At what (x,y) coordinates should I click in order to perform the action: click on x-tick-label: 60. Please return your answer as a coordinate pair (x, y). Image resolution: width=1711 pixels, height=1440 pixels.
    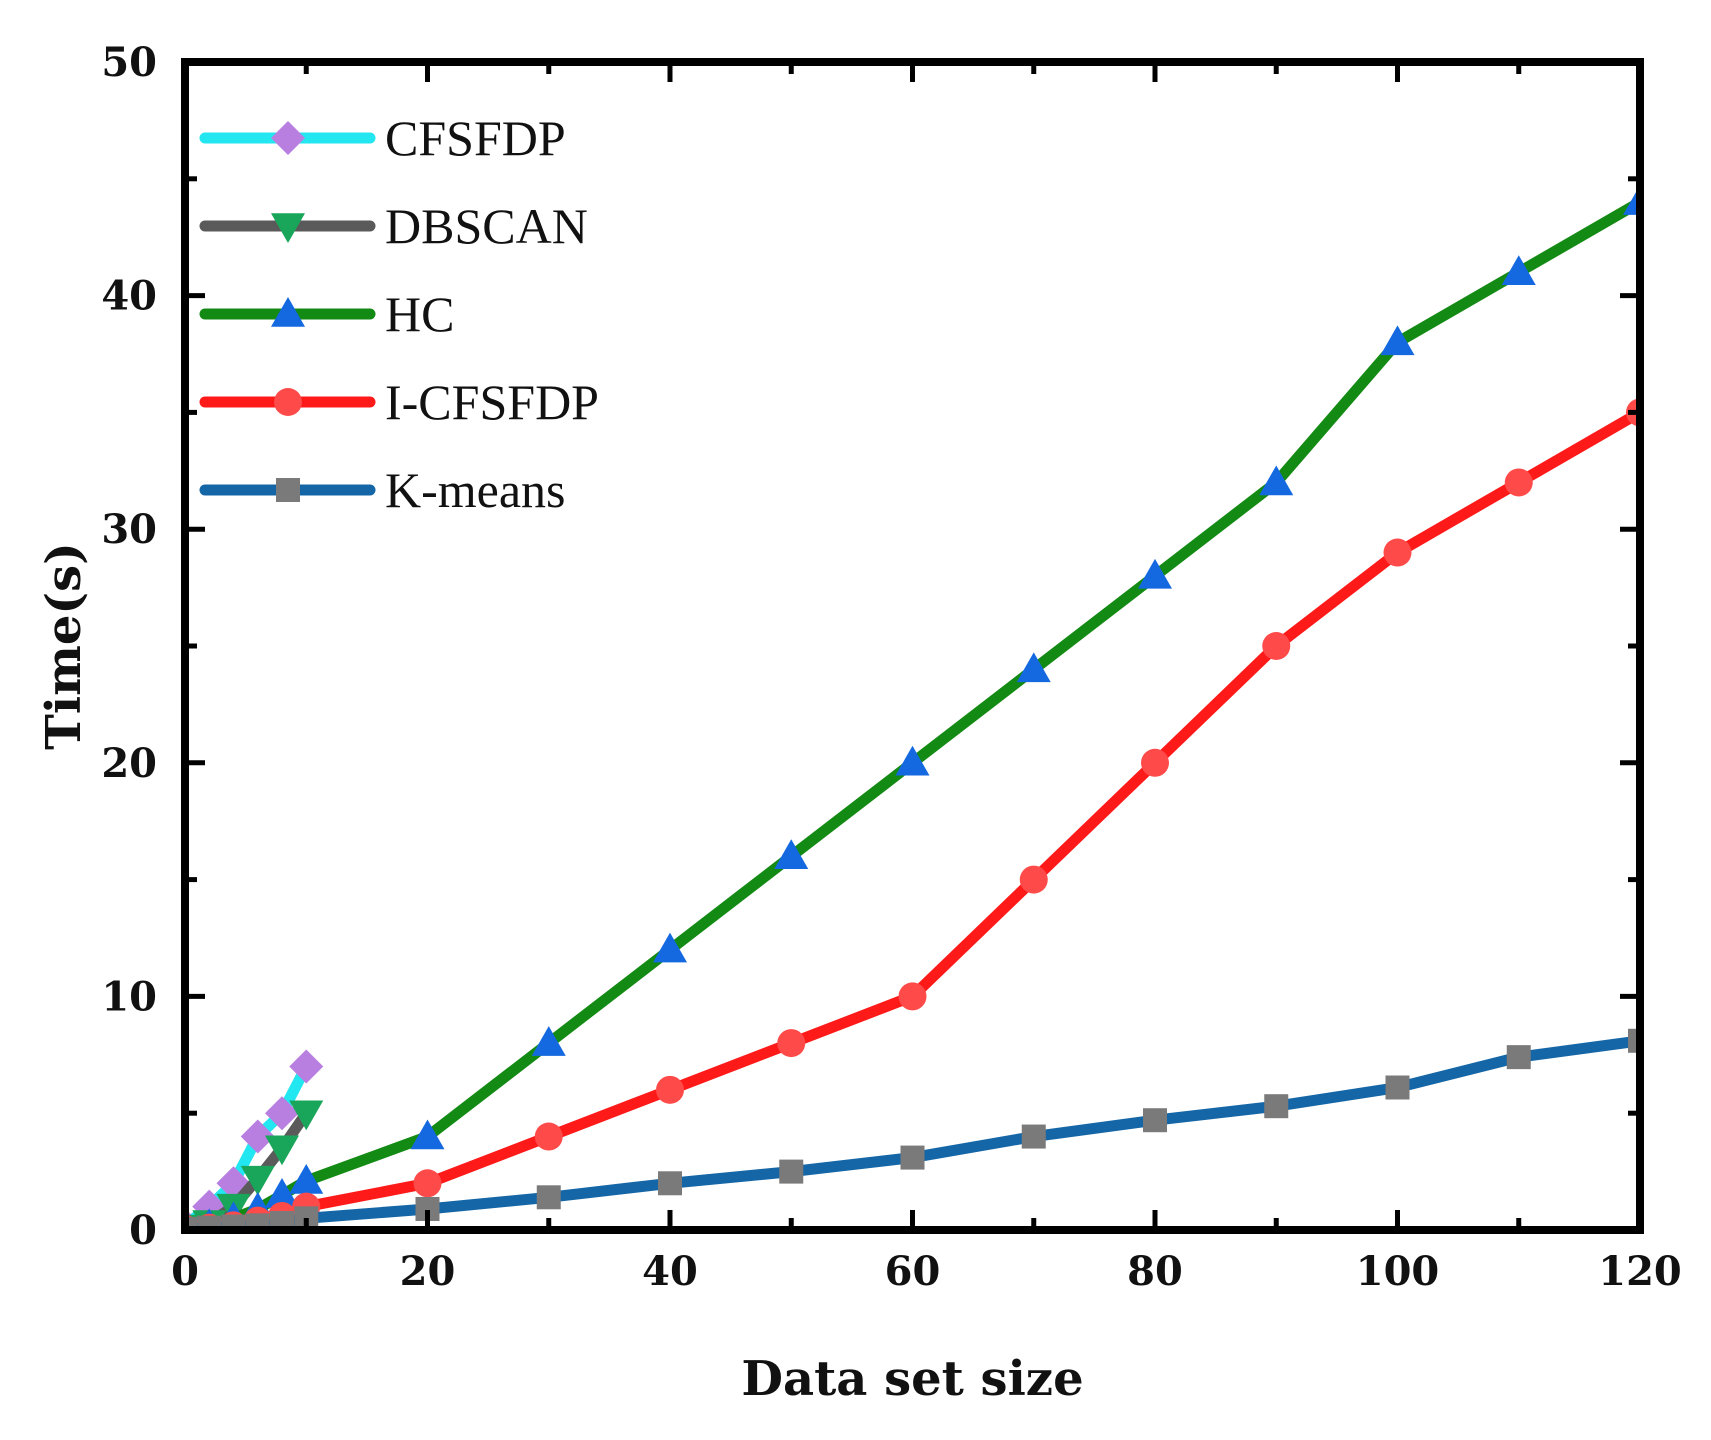
    Looking at the image, I should click on (913, 1271).